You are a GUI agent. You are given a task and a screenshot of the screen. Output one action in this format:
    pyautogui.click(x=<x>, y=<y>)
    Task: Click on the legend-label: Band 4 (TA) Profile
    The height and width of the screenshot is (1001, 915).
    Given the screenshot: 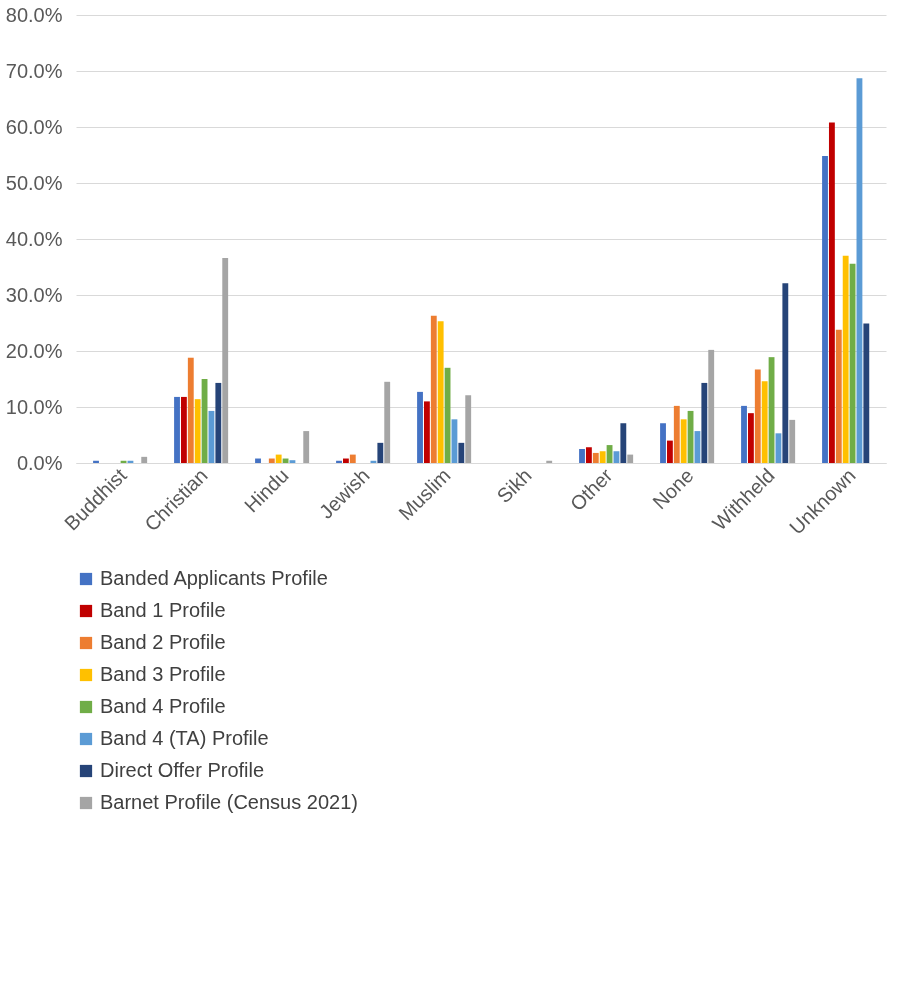 What is the action you would take?
    pyautogui.click(x=184, y=738)
    